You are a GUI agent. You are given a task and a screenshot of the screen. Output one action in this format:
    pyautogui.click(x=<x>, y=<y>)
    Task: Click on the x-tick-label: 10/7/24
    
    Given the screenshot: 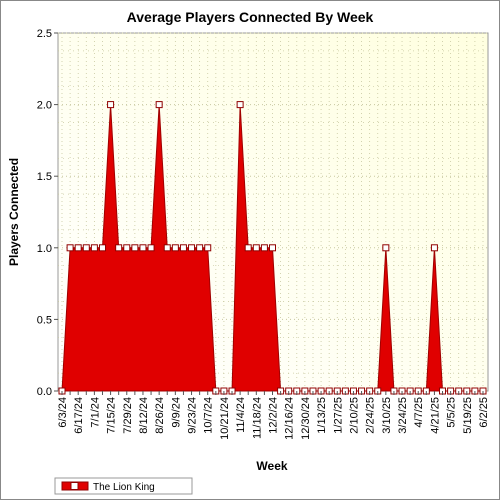 What is the action you would take?
    pyautogui.click(x=209, y=415)
    